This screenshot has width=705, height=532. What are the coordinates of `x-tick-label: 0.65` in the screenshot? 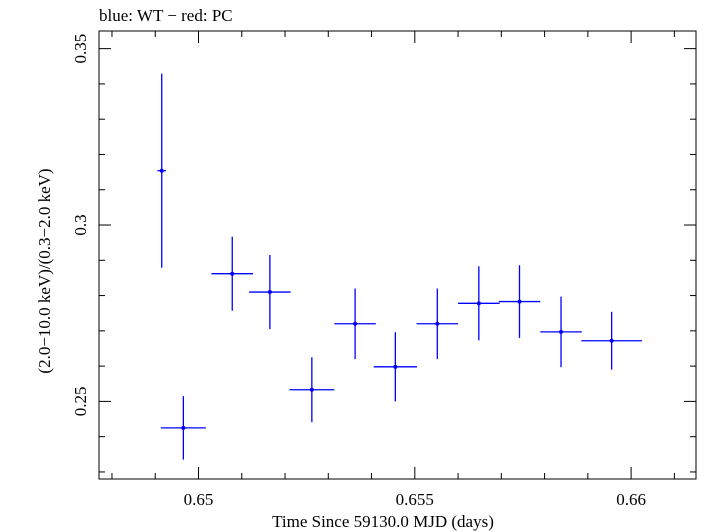 It's located at (199, 499).